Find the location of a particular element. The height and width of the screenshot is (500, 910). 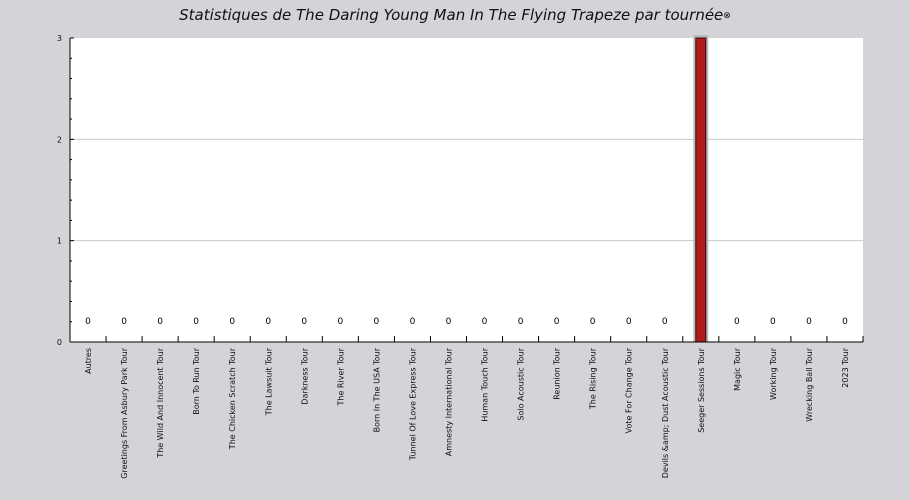

y-tick-label: 3 is located at coordinates (59, 38).